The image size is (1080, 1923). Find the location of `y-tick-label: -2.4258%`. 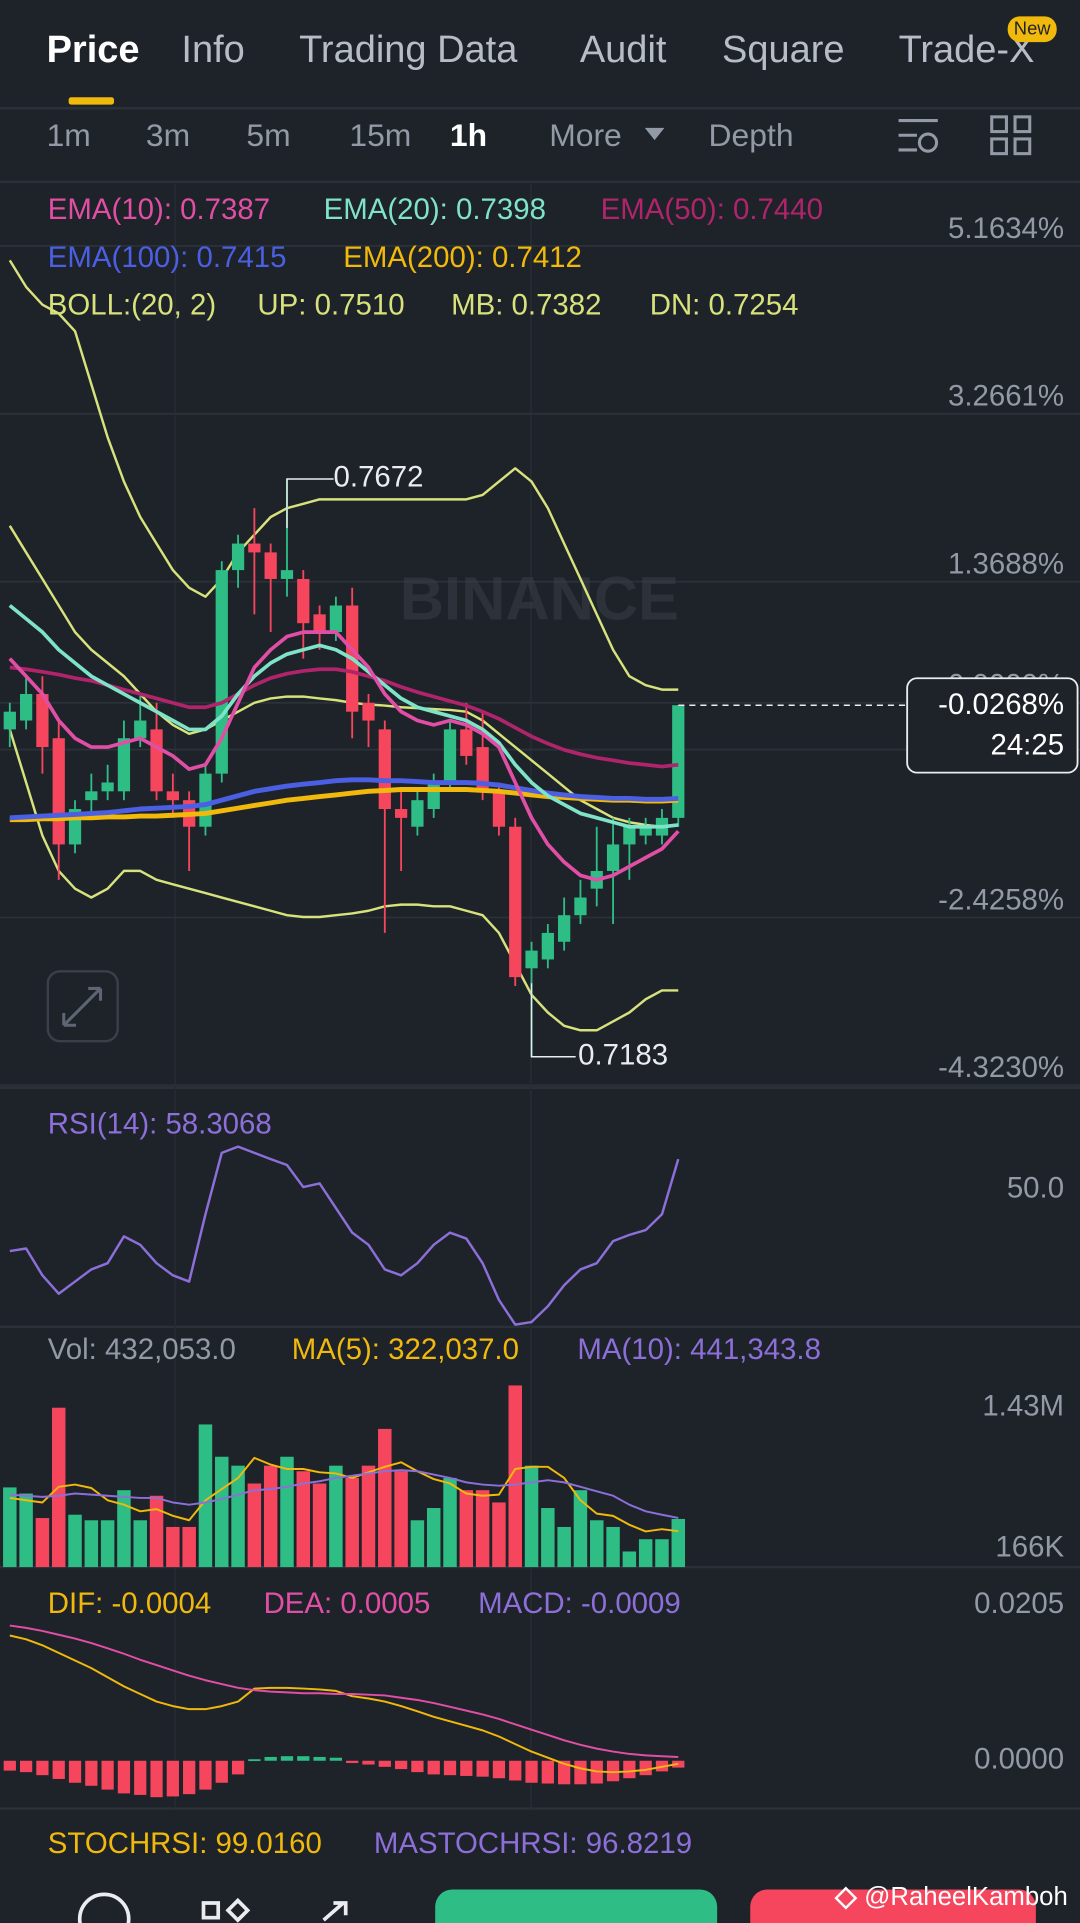

y-tick-label: -2.4258% is located at coordinates (1001, 899).